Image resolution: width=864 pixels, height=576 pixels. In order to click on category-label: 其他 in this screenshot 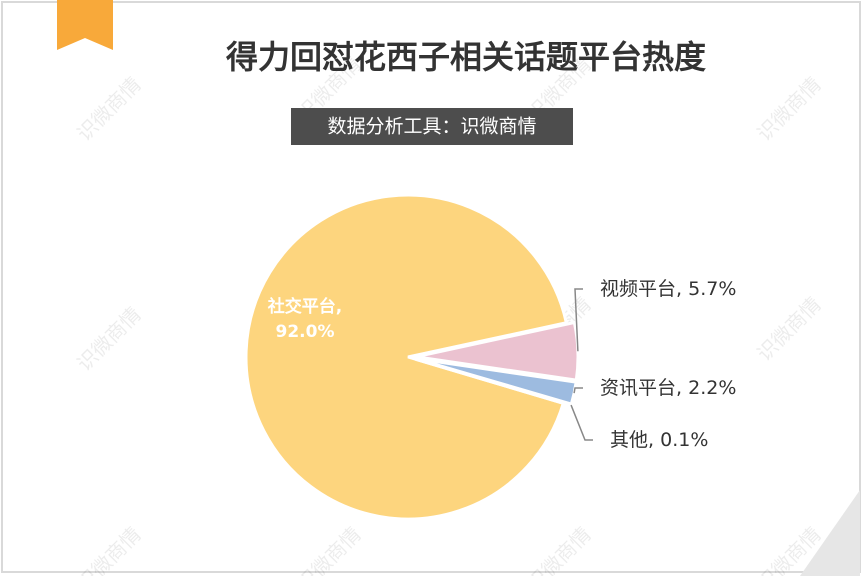, I will do `click(629, 440)`.